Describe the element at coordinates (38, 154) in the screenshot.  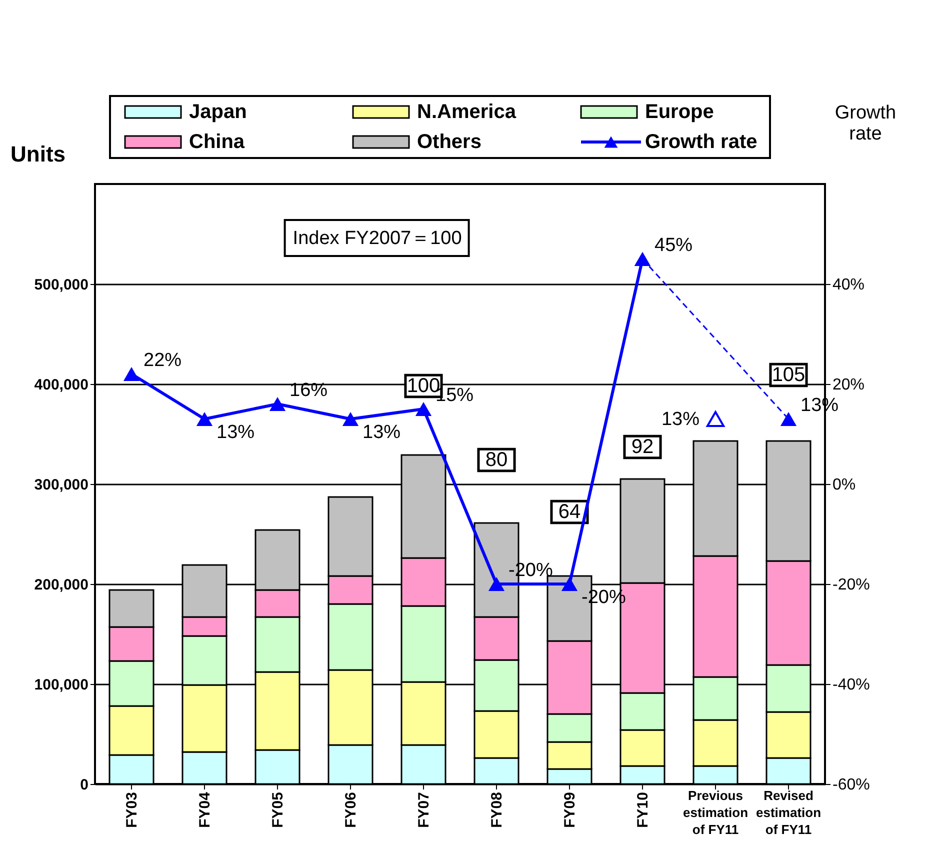
I see `y-axis-title: Units` at that location.